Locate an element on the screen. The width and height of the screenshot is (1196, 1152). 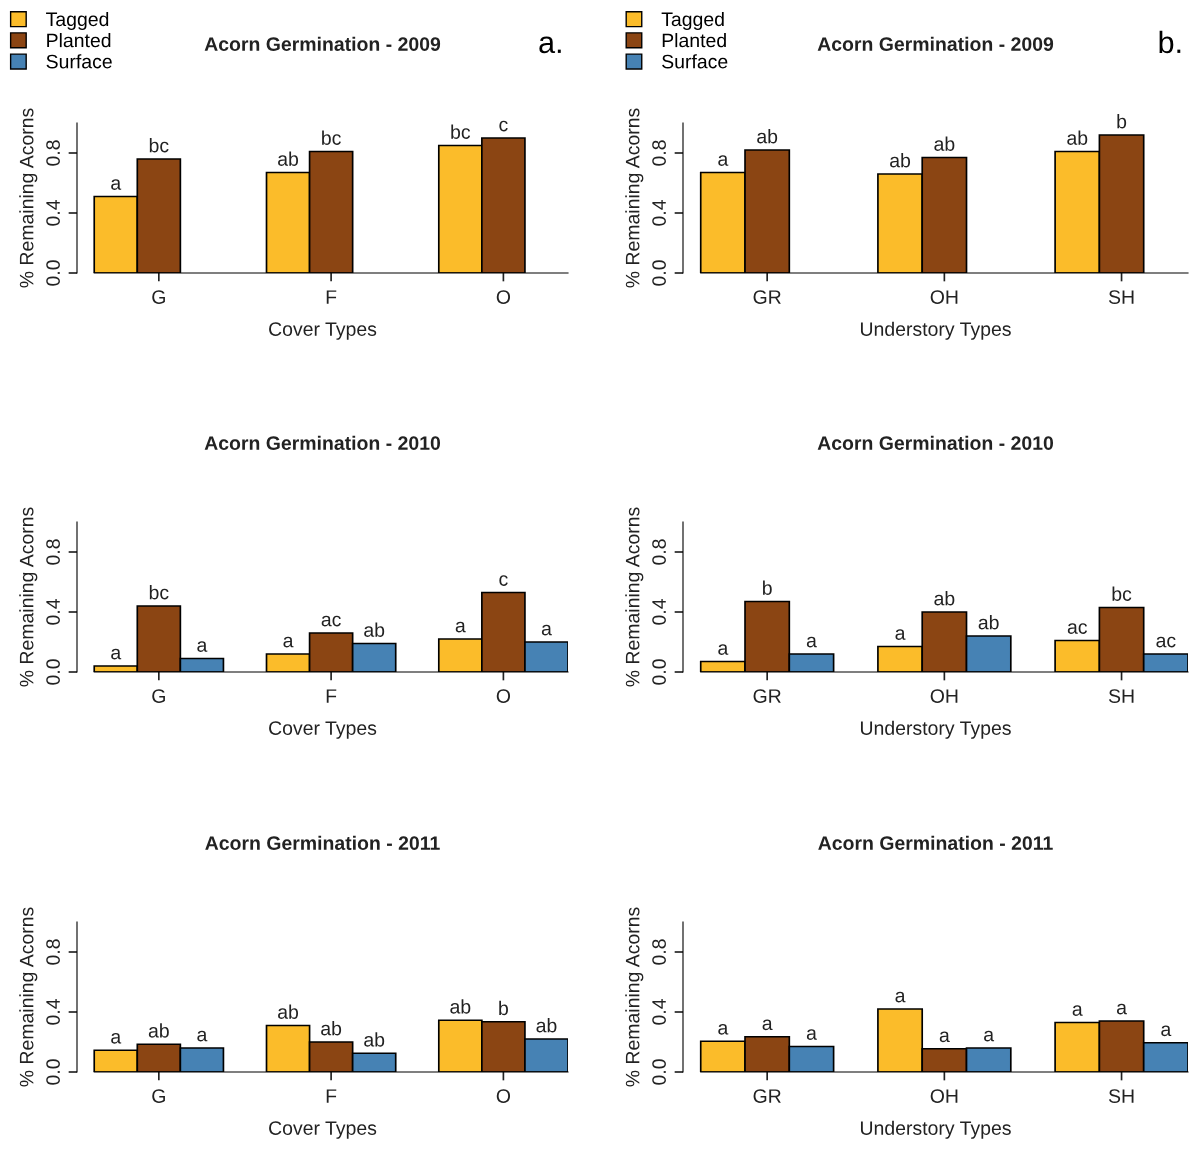
text: a. is located at coordinates (550, 45).